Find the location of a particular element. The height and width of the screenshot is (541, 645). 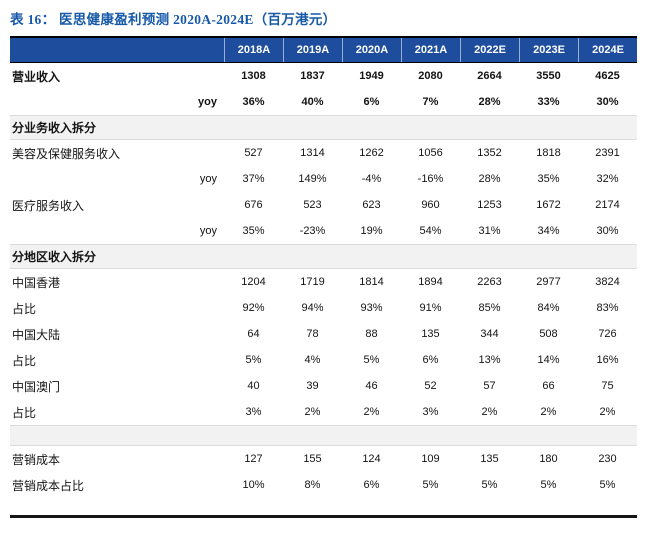

row-value: 1262 is located at coordinates (371, 153).